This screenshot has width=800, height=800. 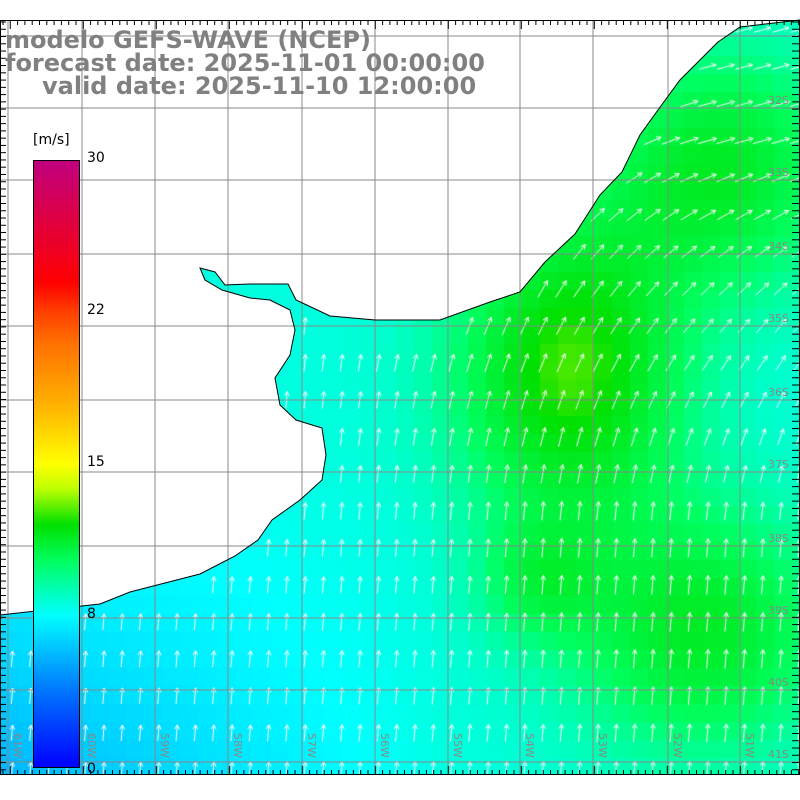 What do you see at coordinates (778, 754) in the screenshot?
I see `latitude-label: 41S` at bounding box center [778, 754].